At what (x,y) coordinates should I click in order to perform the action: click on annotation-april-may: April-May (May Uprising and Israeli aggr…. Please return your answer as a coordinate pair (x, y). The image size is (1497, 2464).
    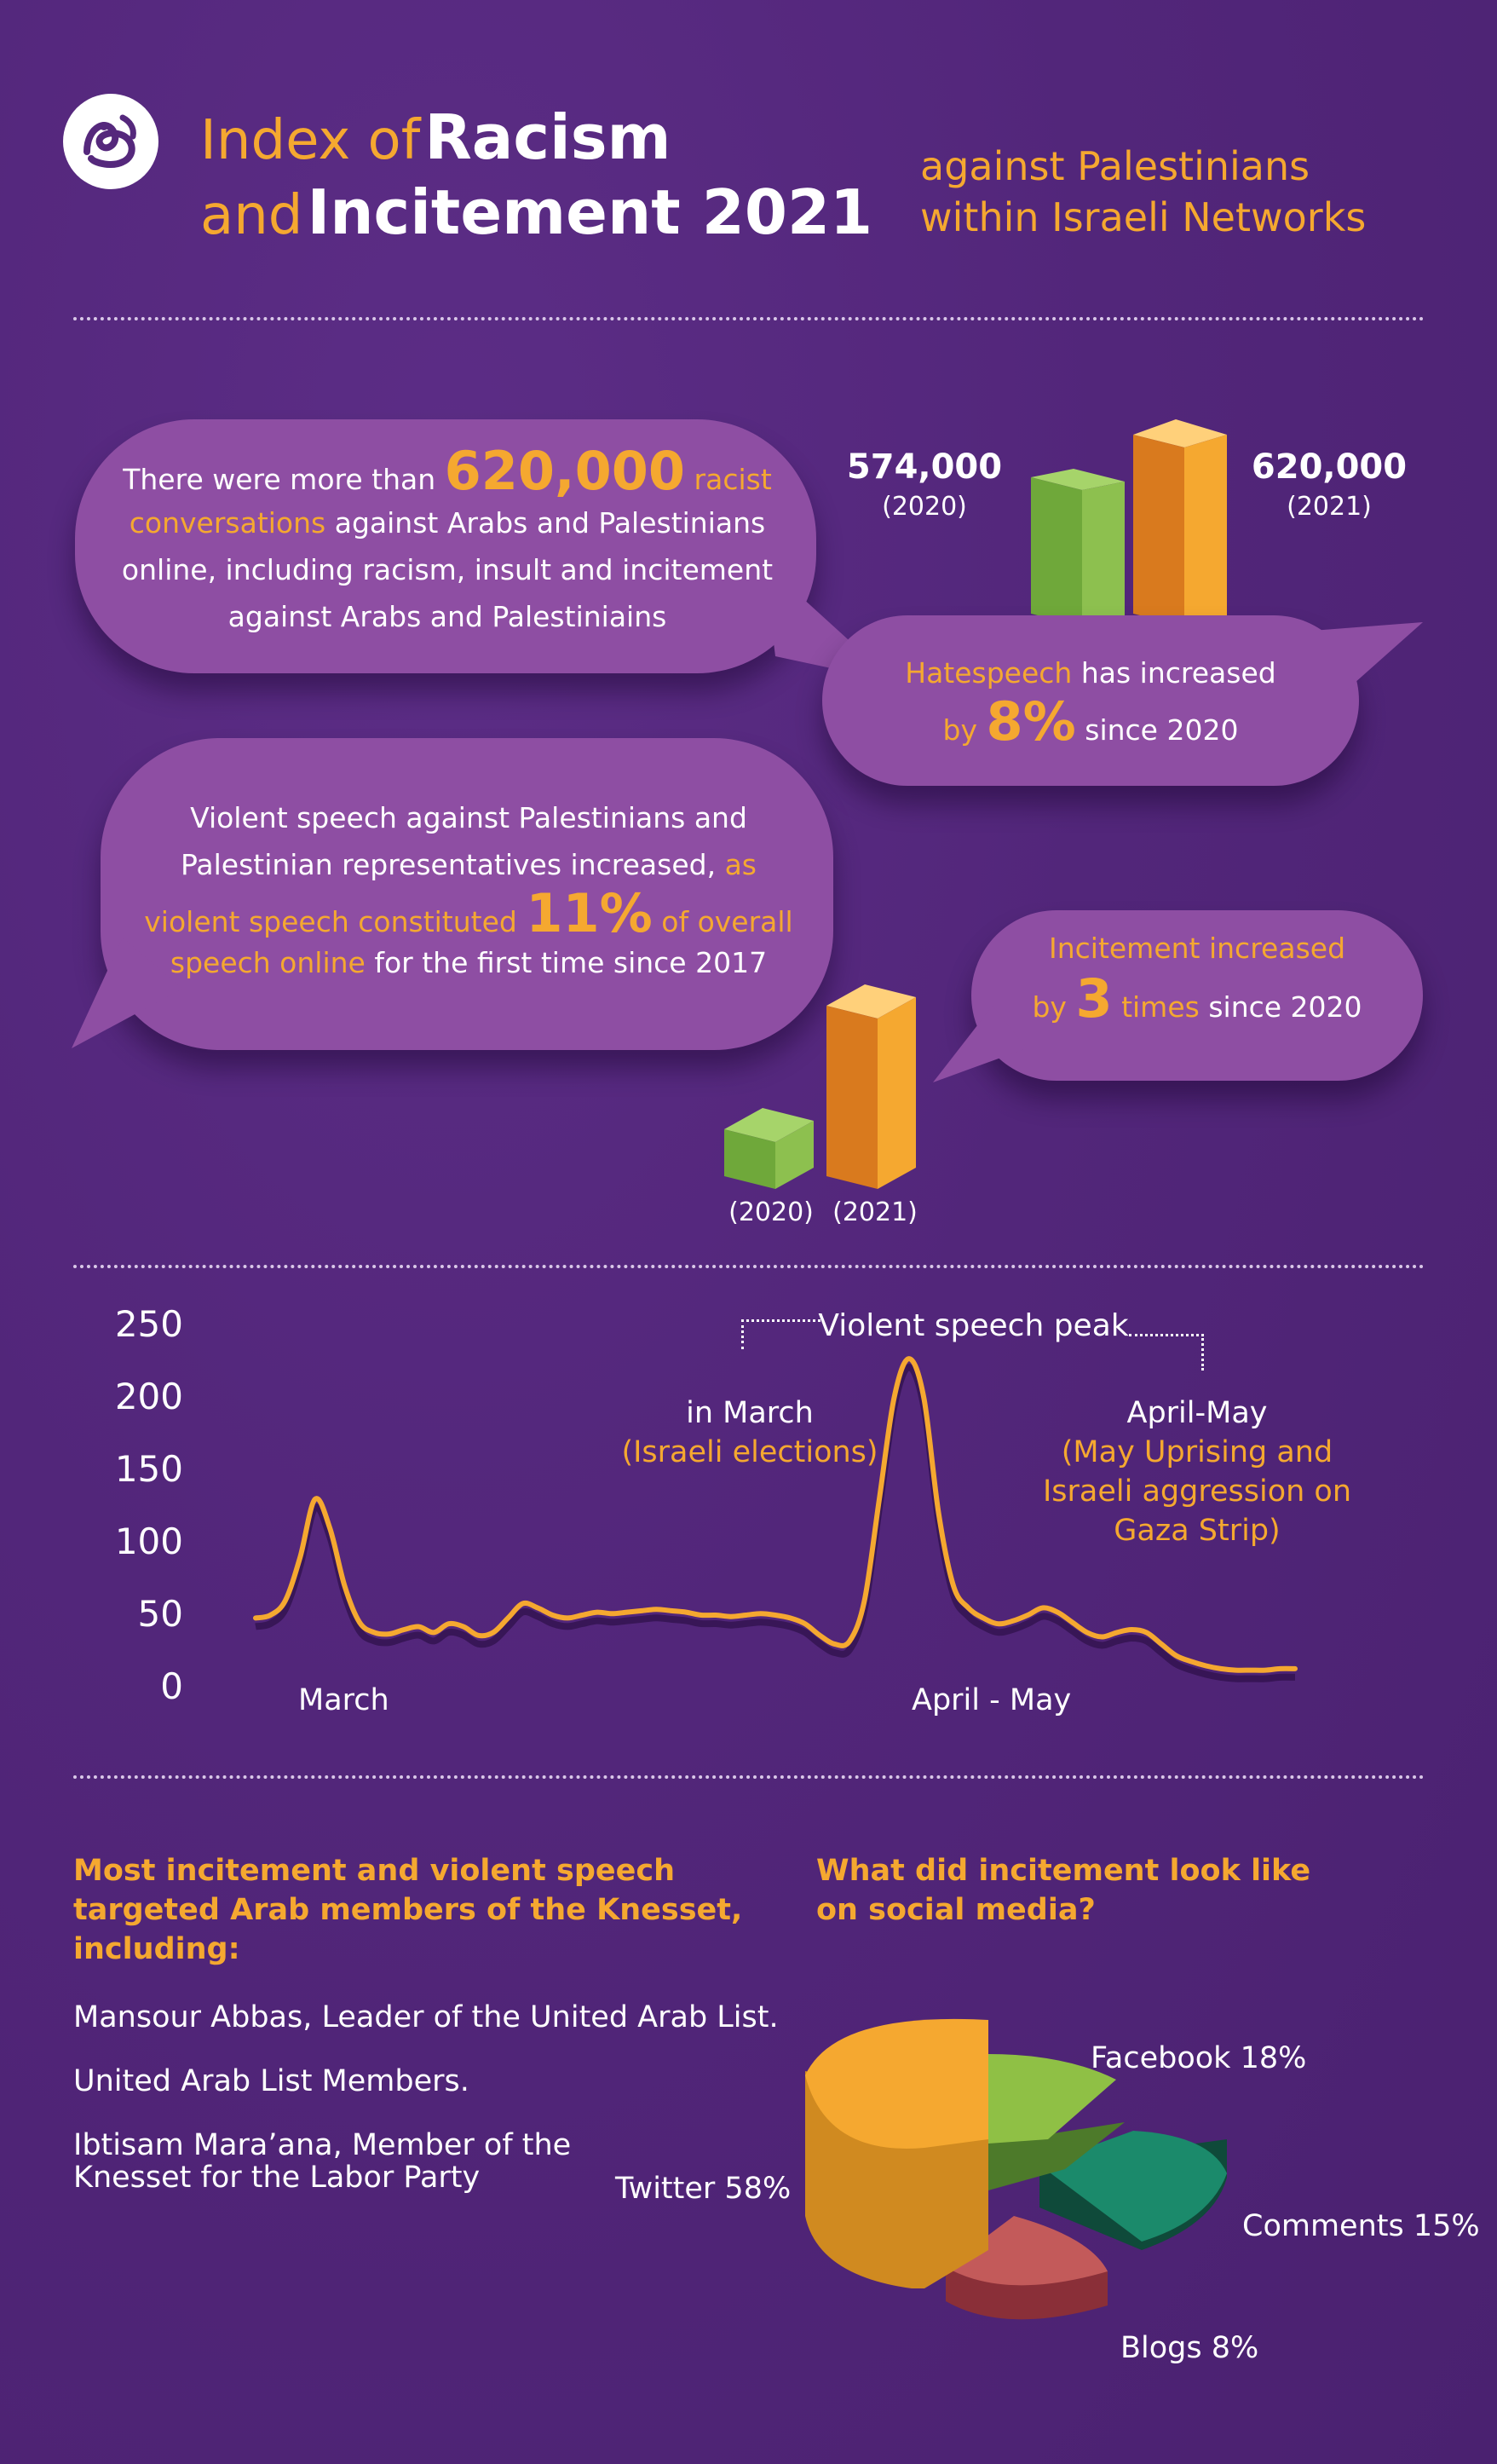
    Looking at the image, I should click on (1197, 1472).